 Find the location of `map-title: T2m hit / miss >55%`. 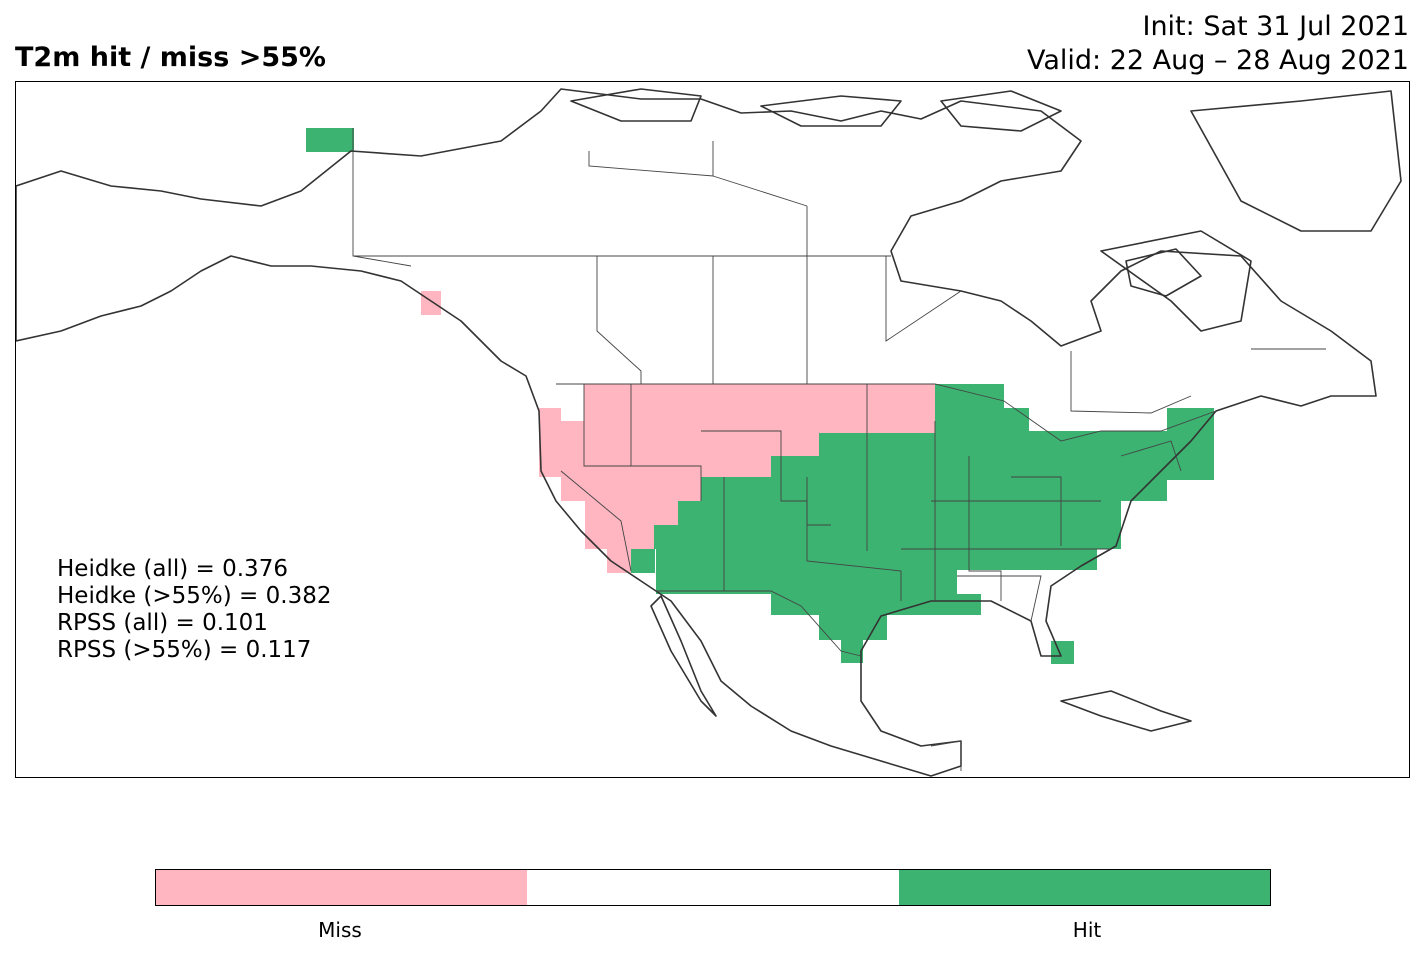

map-title: T2m hit / miss >55% is located at coordinates (170, 57).